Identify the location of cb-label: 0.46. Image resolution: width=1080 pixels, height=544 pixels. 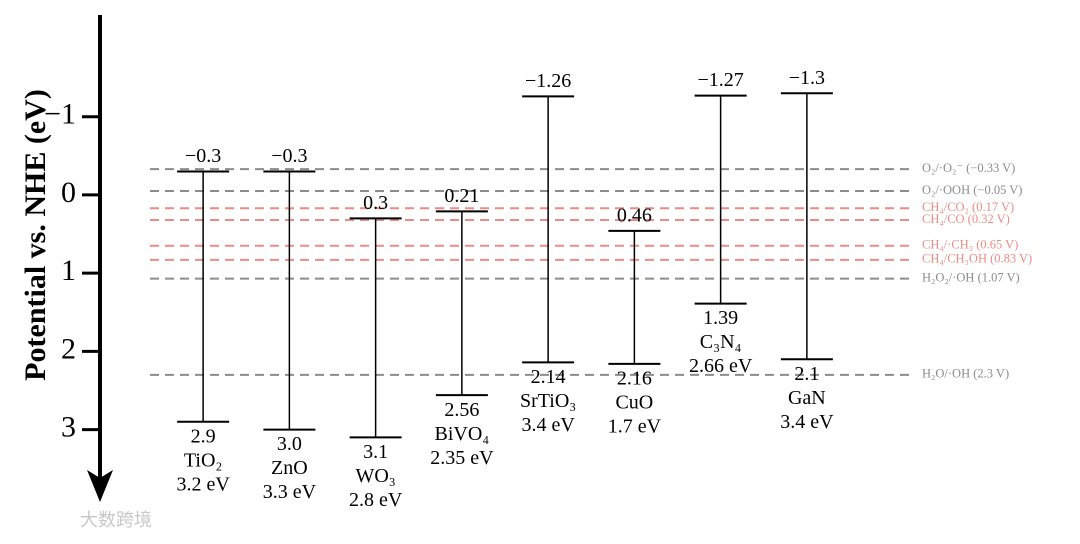
(634, 215).